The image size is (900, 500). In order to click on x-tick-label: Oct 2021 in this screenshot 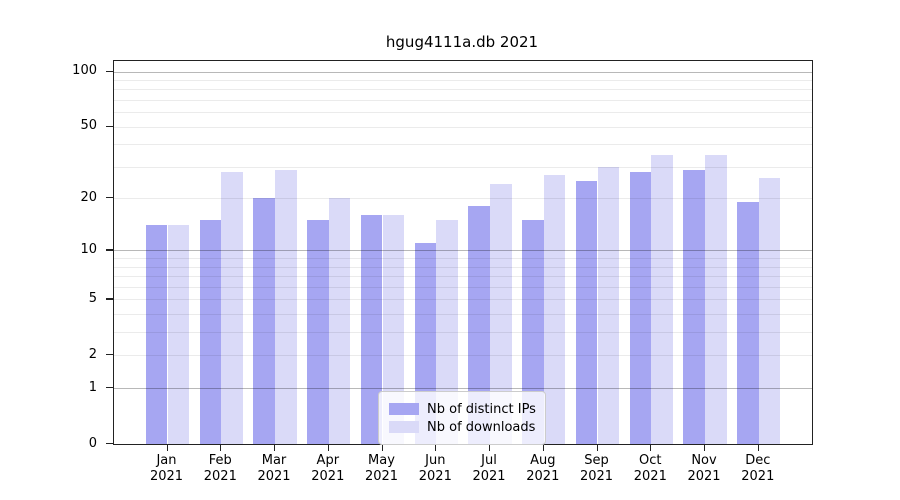, I will do `click(650, 468)`.